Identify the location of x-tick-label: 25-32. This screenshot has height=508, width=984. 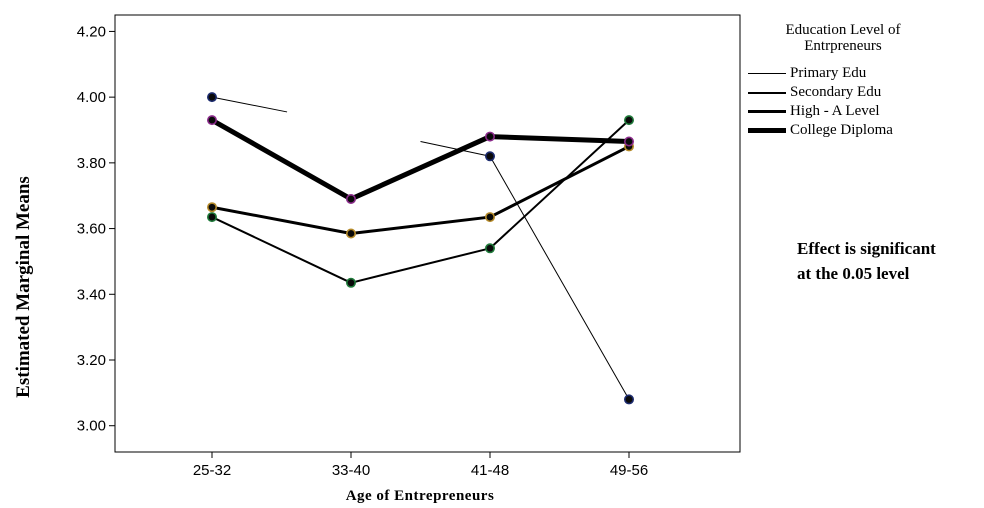
(212, 470).